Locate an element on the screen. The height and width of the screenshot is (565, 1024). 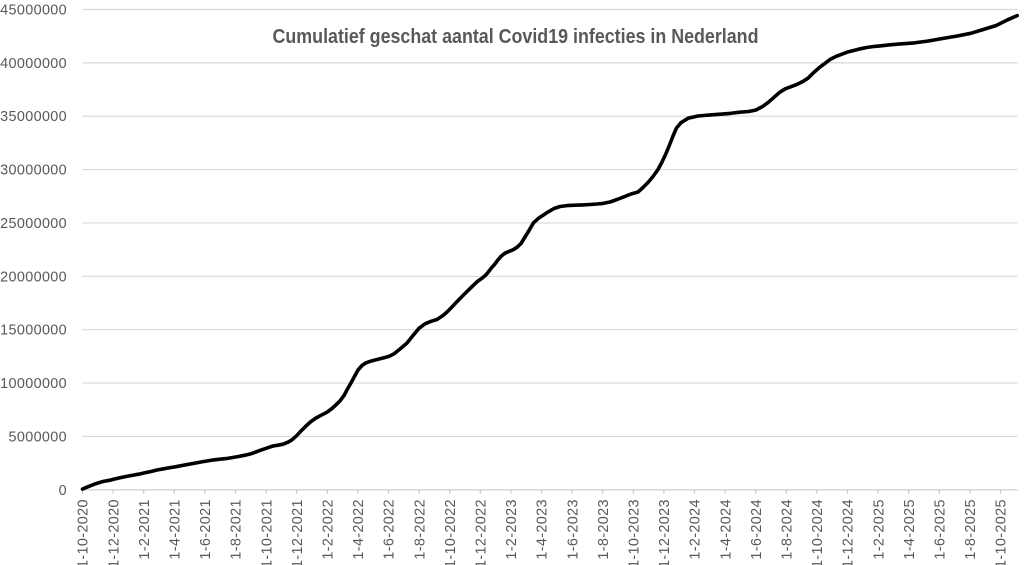
svg-text: 40000000 is located at coordinates (33, 64).